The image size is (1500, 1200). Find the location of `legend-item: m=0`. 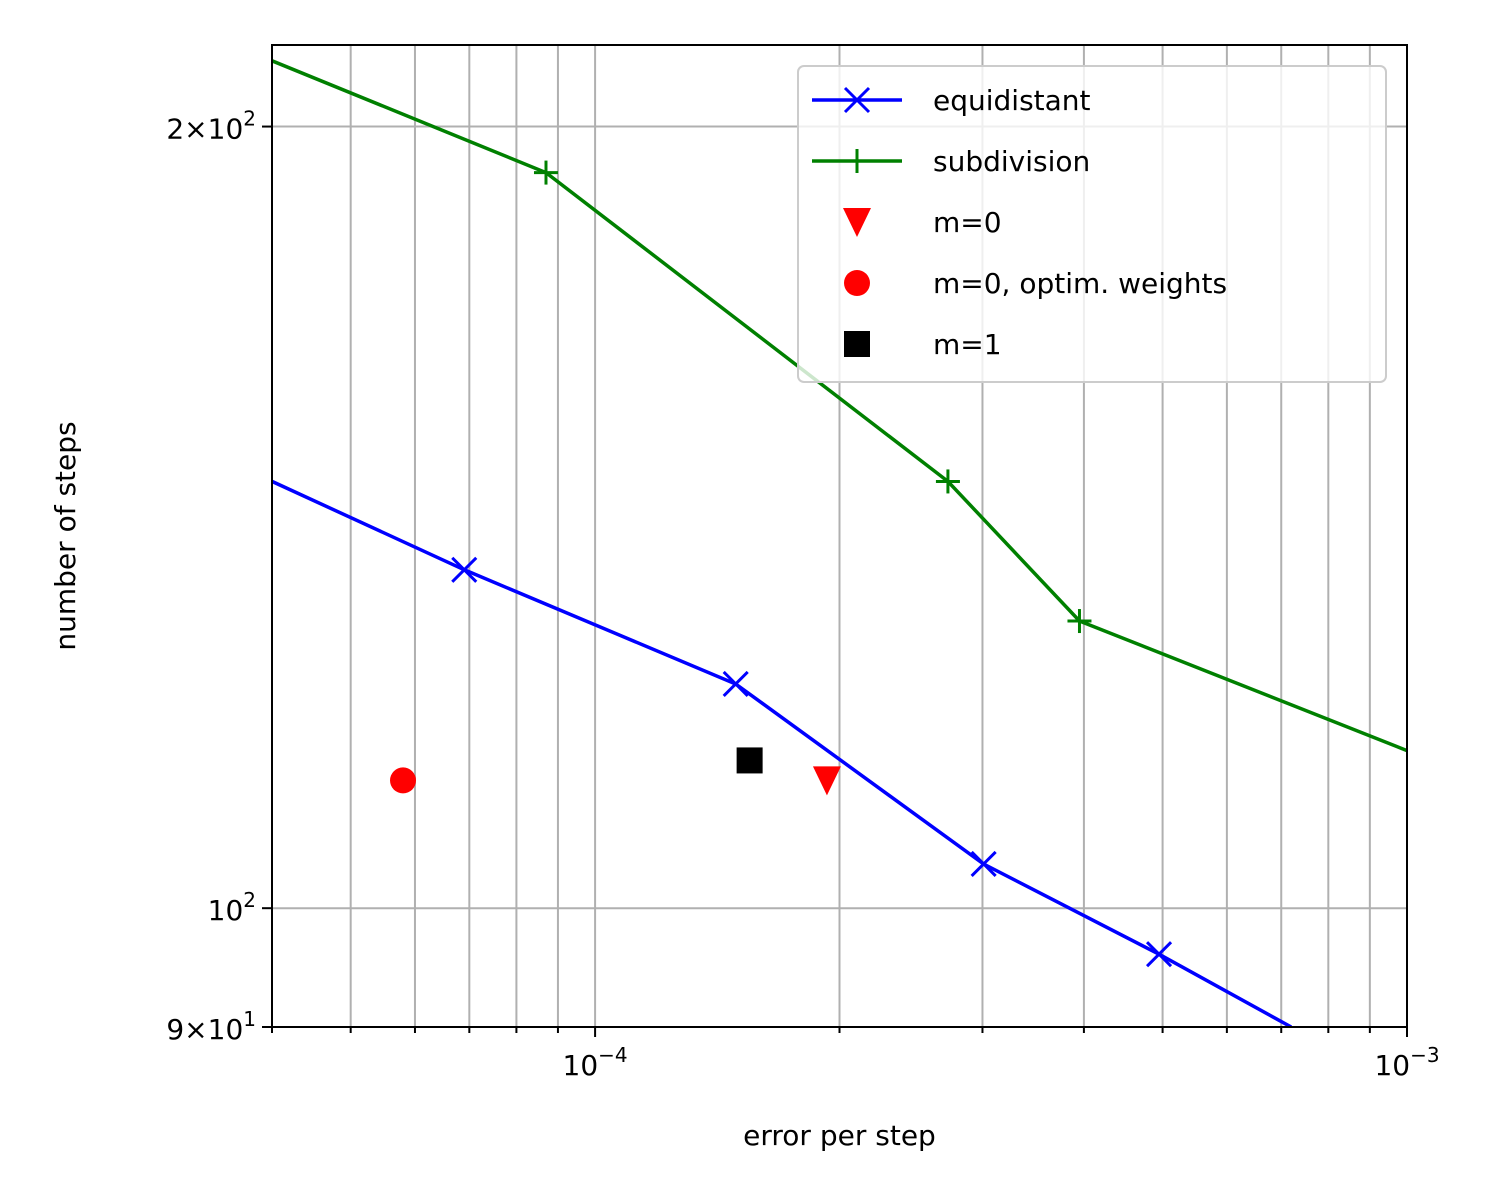

legend-item: m=0 is located at coordinates (922, 222).